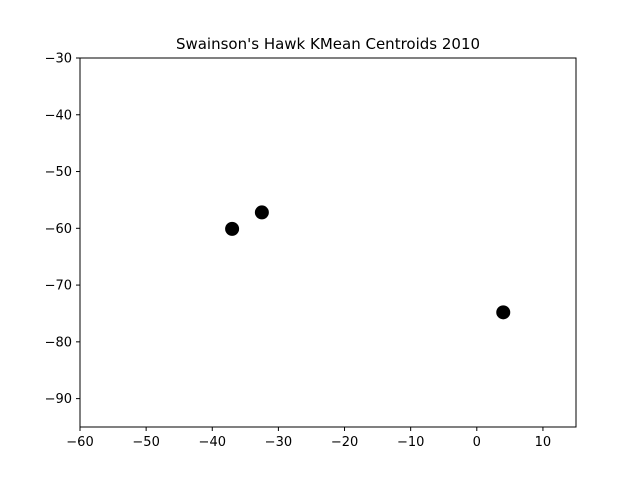  What do you see at coordinates (58, 342) in the screenshot?
I see `y-tick-label: −80` at bounding box center [58, 342].